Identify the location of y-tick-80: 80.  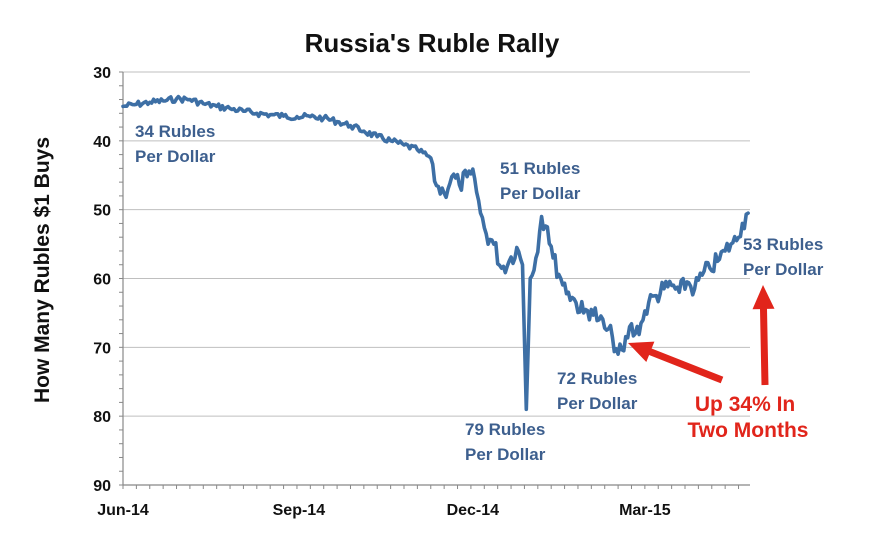
(102, 417).